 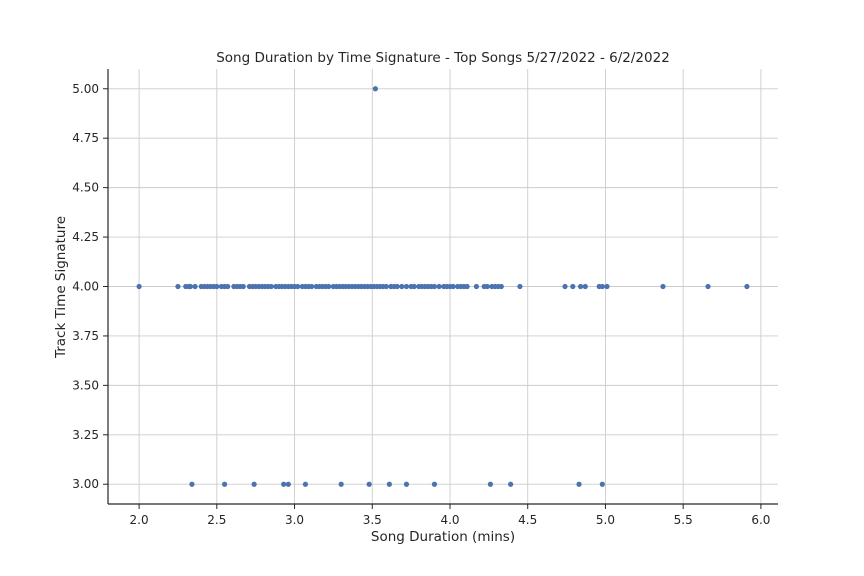 I want to click on x-tick-label: 5.5, so click(x=683, y=520).